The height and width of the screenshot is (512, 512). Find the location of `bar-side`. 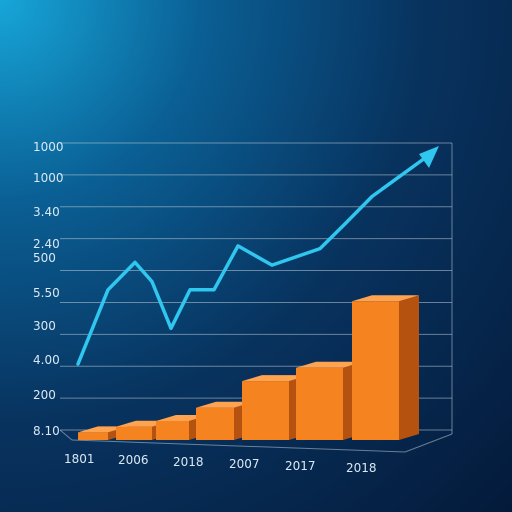

bar-side is located at coordinates (409, 367).